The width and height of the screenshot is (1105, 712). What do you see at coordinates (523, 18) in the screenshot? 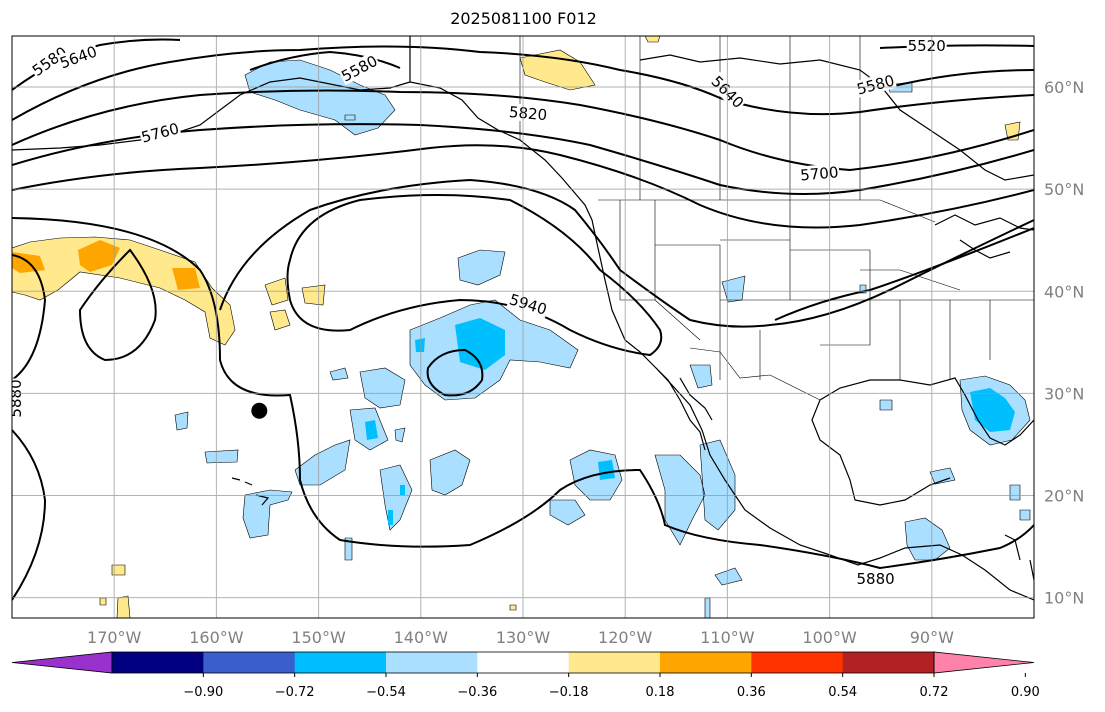
I see `map-title: 2025081100 F012` at bounding box center [523, 18].